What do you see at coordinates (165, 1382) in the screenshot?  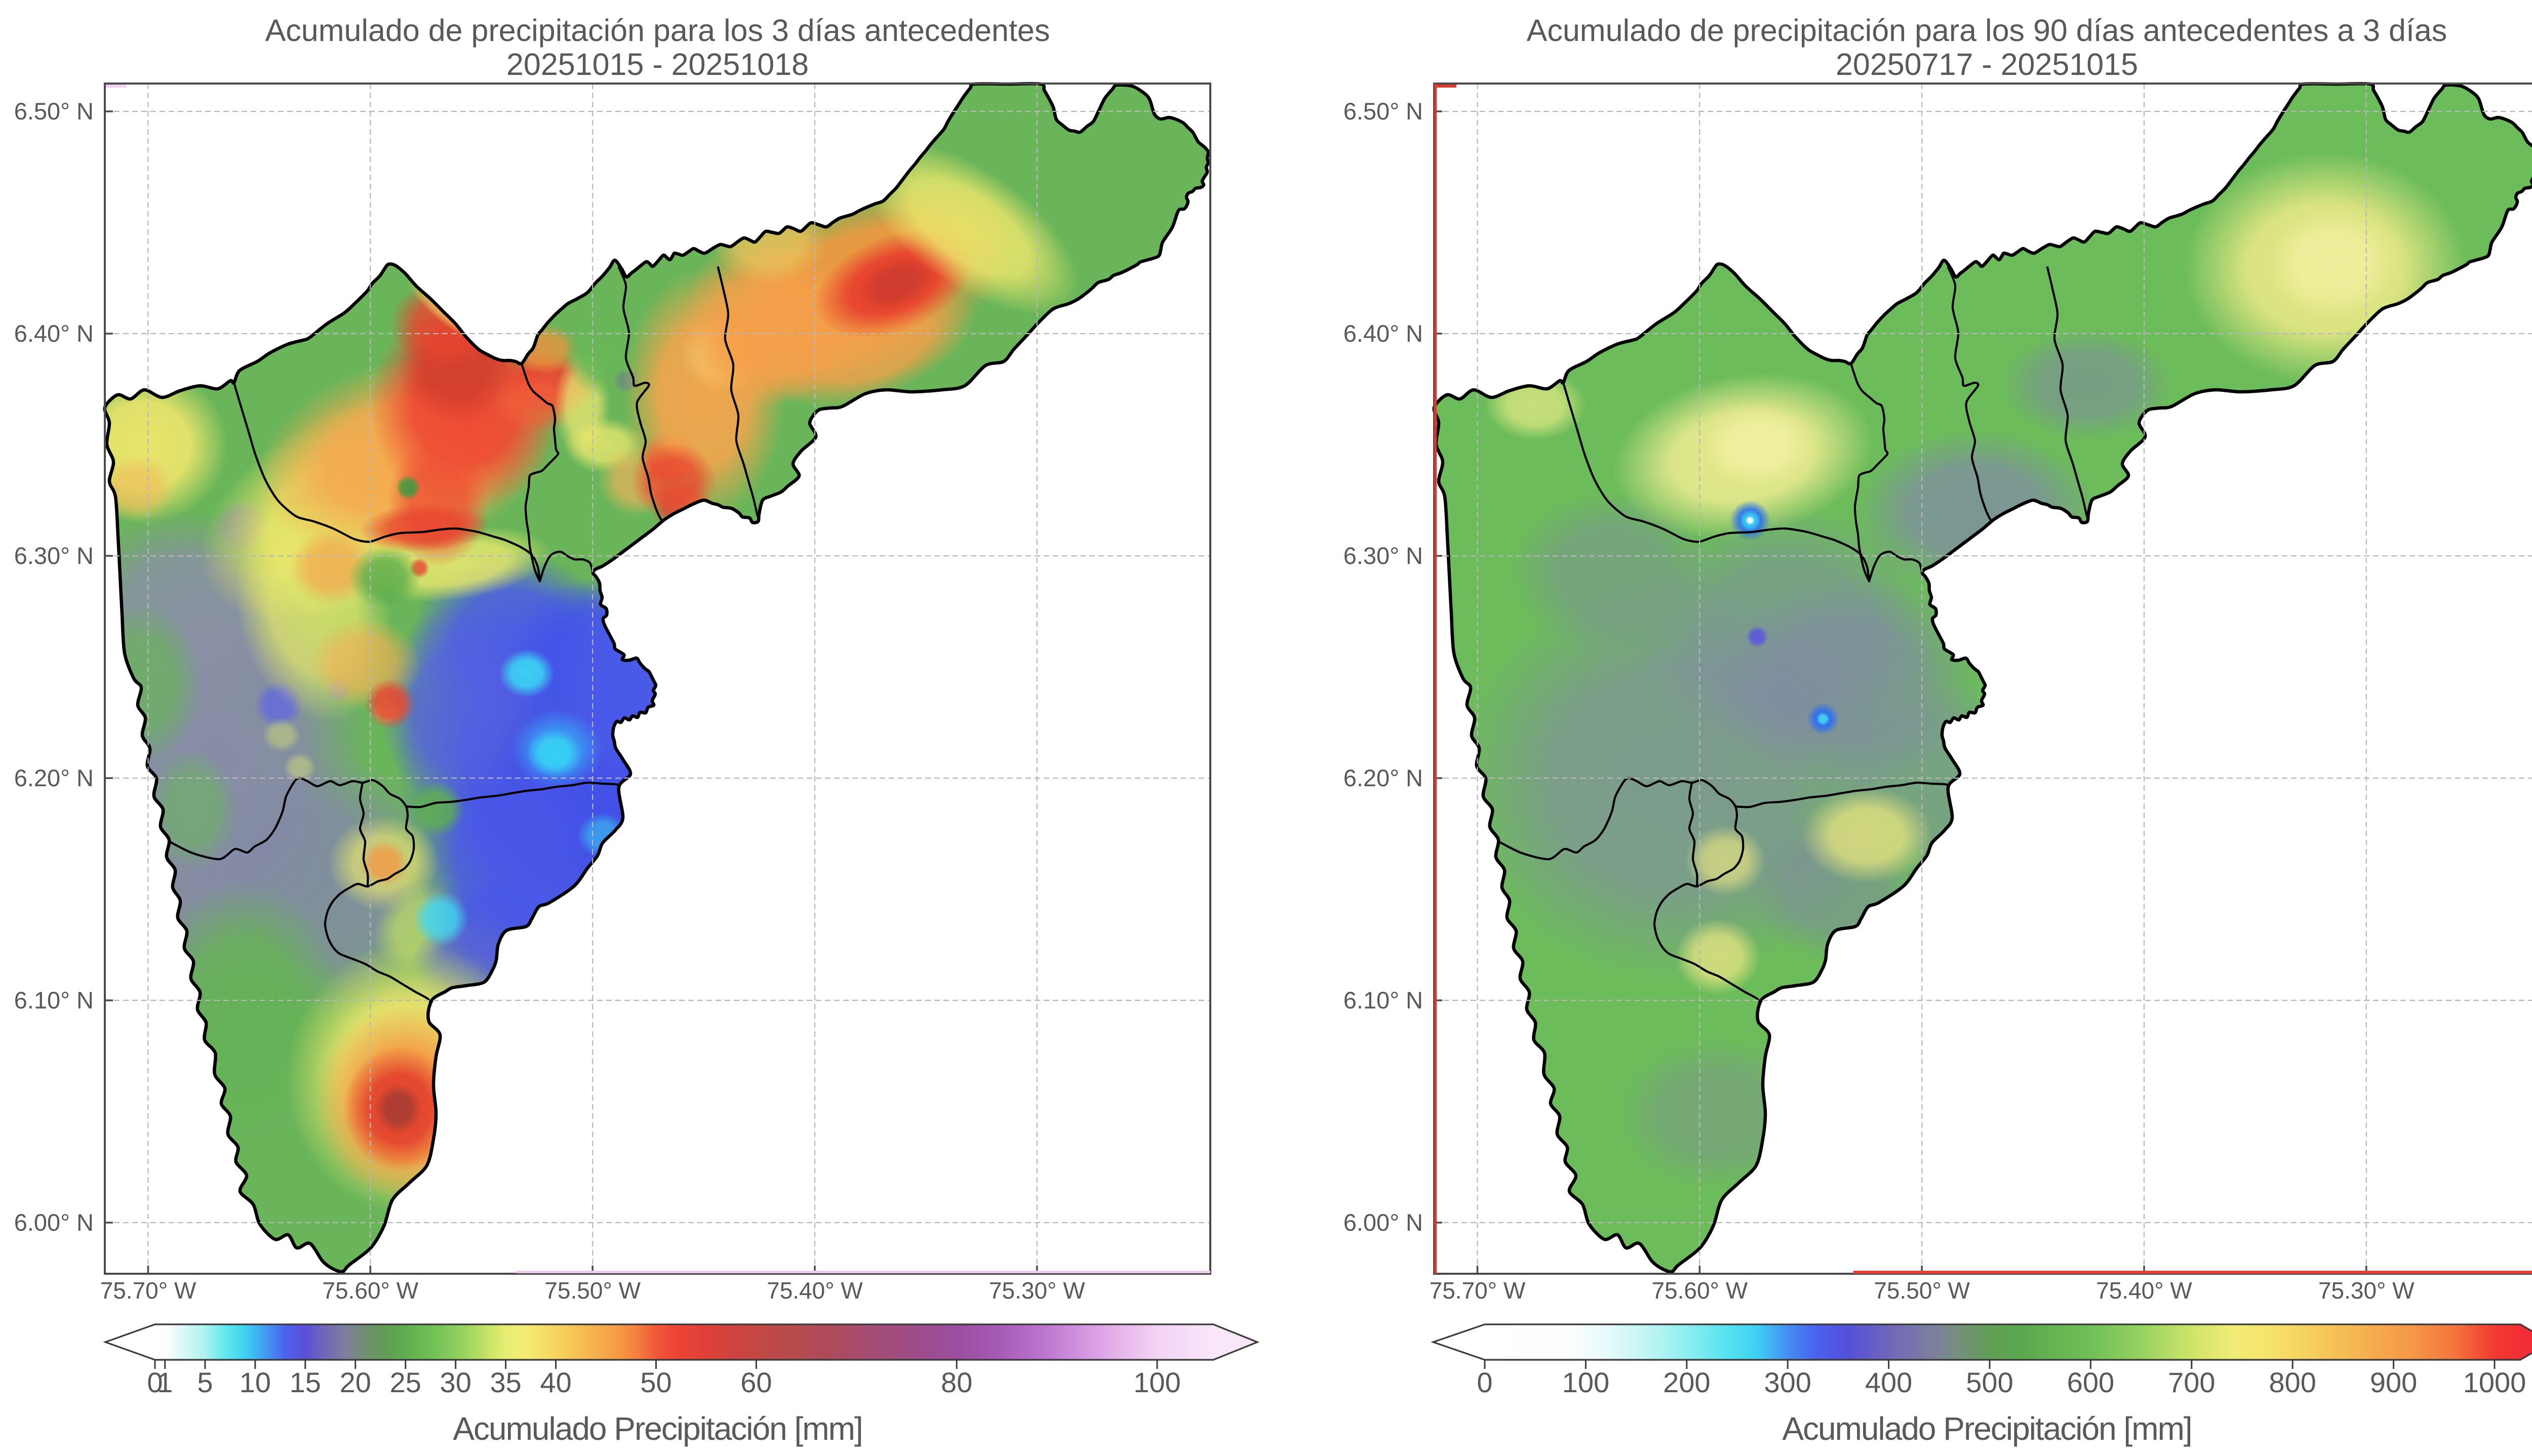 I see `svg-text: 1` at bounding box center [165, 1382].